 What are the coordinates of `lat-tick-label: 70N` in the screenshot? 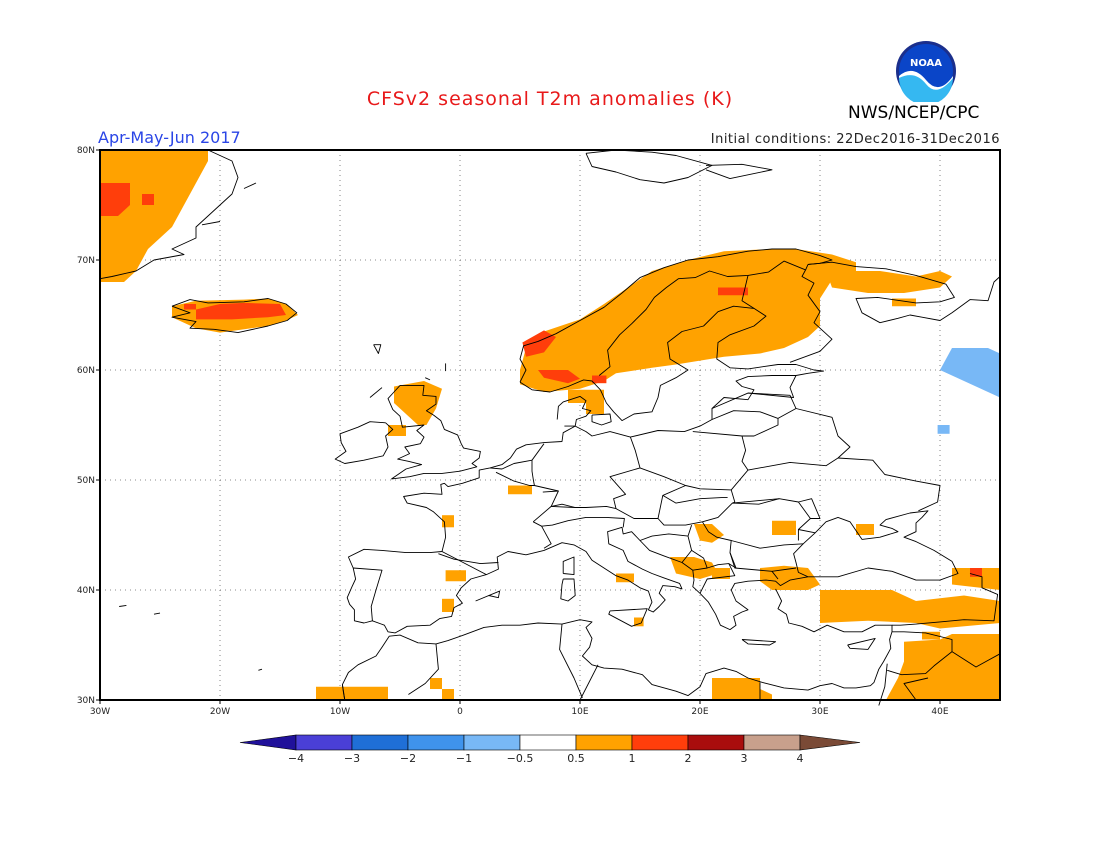 It's located at (86, 261).